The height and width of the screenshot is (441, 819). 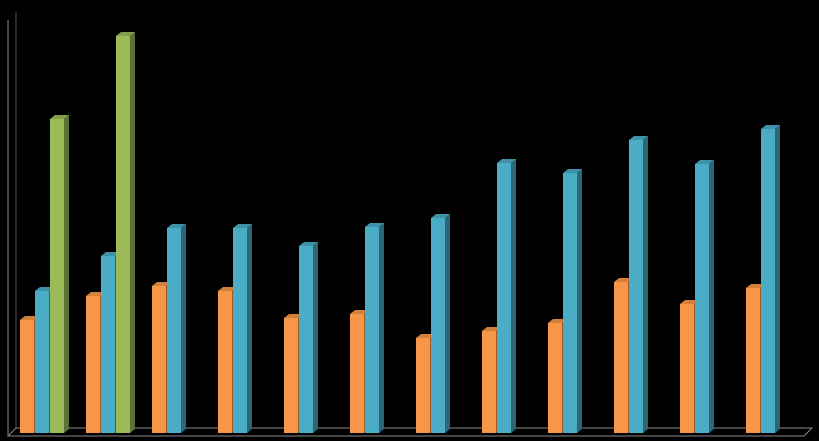 What do you see at coordinates (410, 432) in the screenshot?
I see `floor` at bounding box center [410, 432].